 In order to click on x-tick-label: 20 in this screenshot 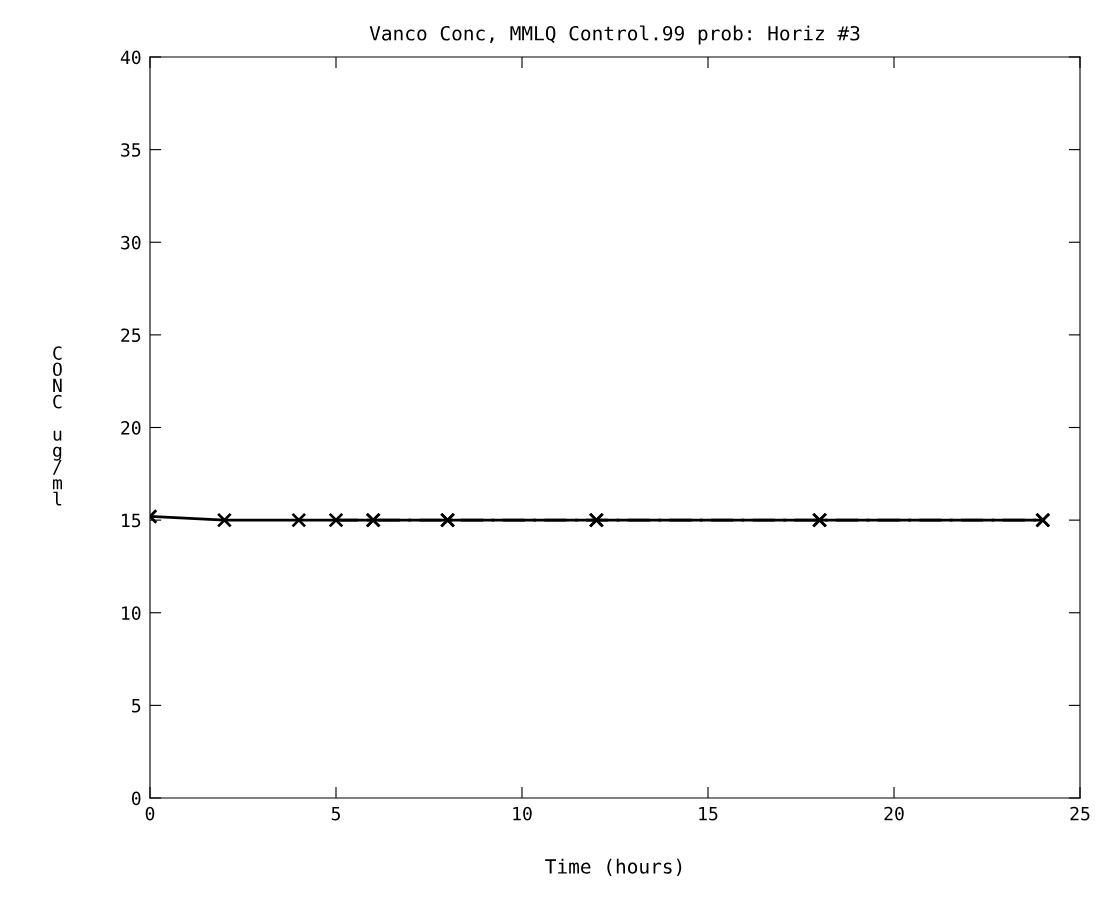, I will do `click(894, 813)`.